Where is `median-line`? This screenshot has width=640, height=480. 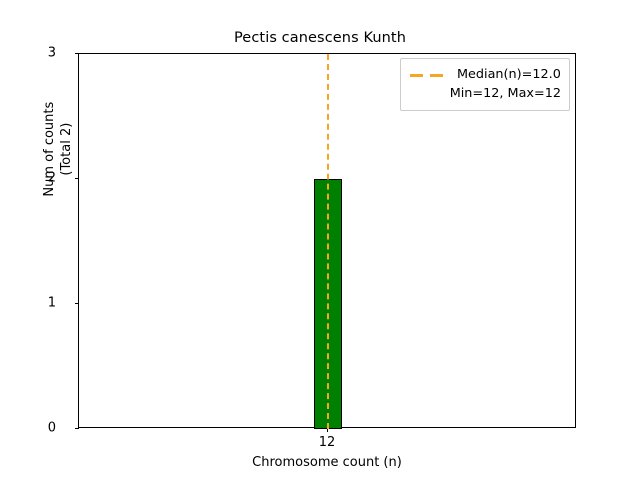 median-line is located at coordinates (327, 241).